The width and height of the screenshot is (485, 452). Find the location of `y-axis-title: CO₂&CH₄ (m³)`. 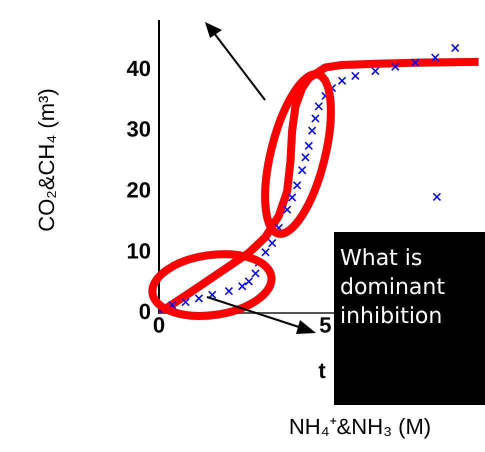

y-axis-title: CO₂&CH₄ (m³) is located at coordinates (47, 160).